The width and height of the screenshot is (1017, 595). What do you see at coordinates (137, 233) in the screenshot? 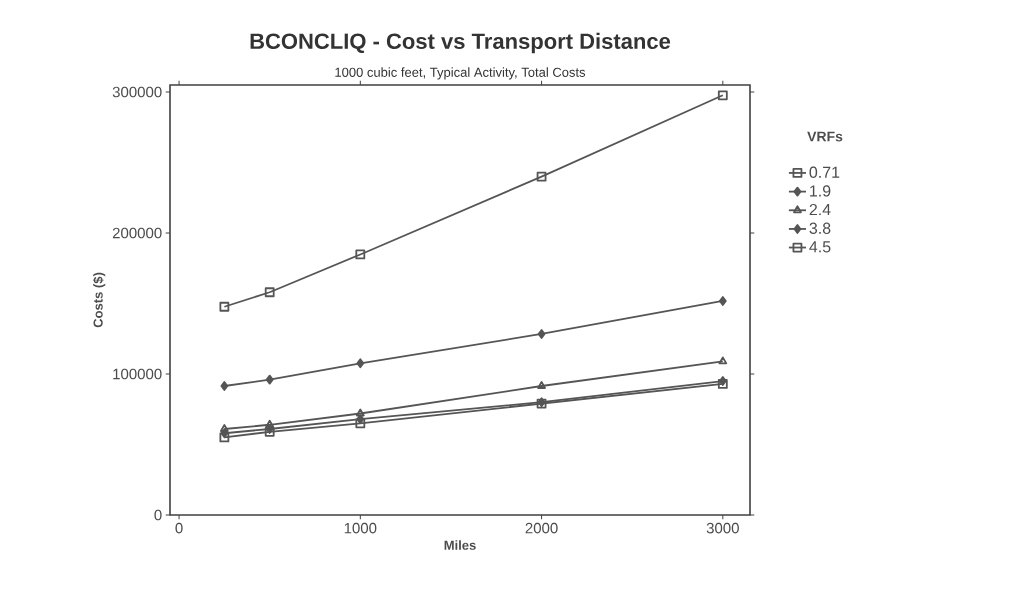
I see `y-tick-label: 200000` at bounding box center [137, 233].